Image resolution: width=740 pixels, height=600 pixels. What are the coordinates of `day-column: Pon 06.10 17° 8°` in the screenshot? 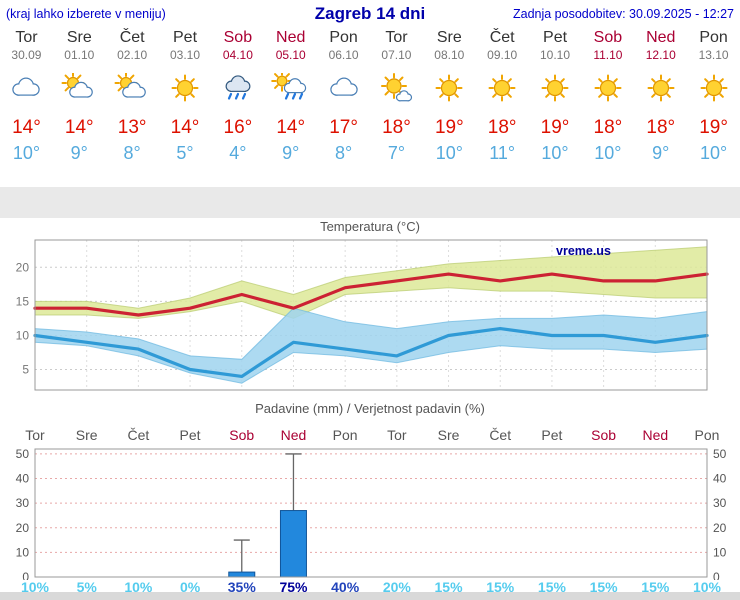 It's located at (343, 97).